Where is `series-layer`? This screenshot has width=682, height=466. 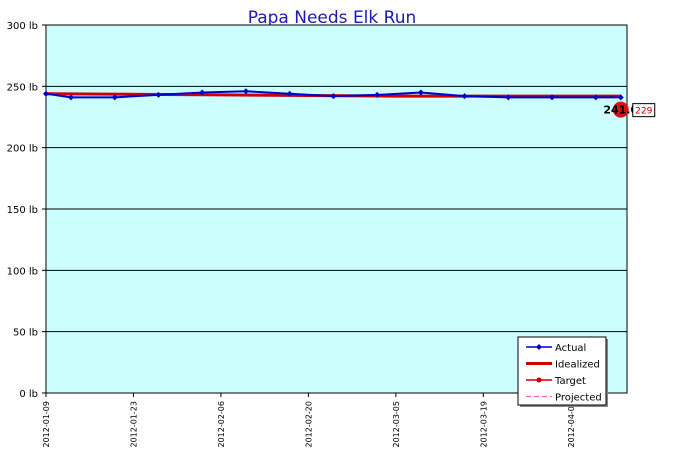
series-layer is located at coordinates (333, 94).